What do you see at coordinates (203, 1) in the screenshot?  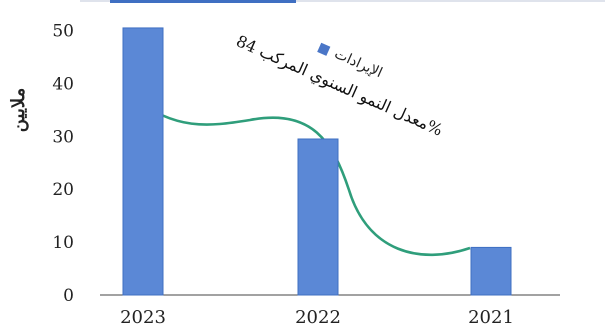 I see `top-accent-bar` at bounding box center [203, 1].